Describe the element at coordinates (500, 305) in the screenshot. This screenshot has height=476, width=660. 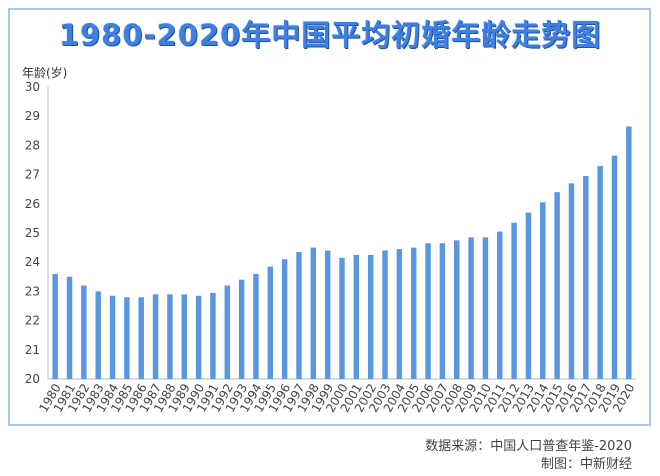
I see `bar-2011` at that location.